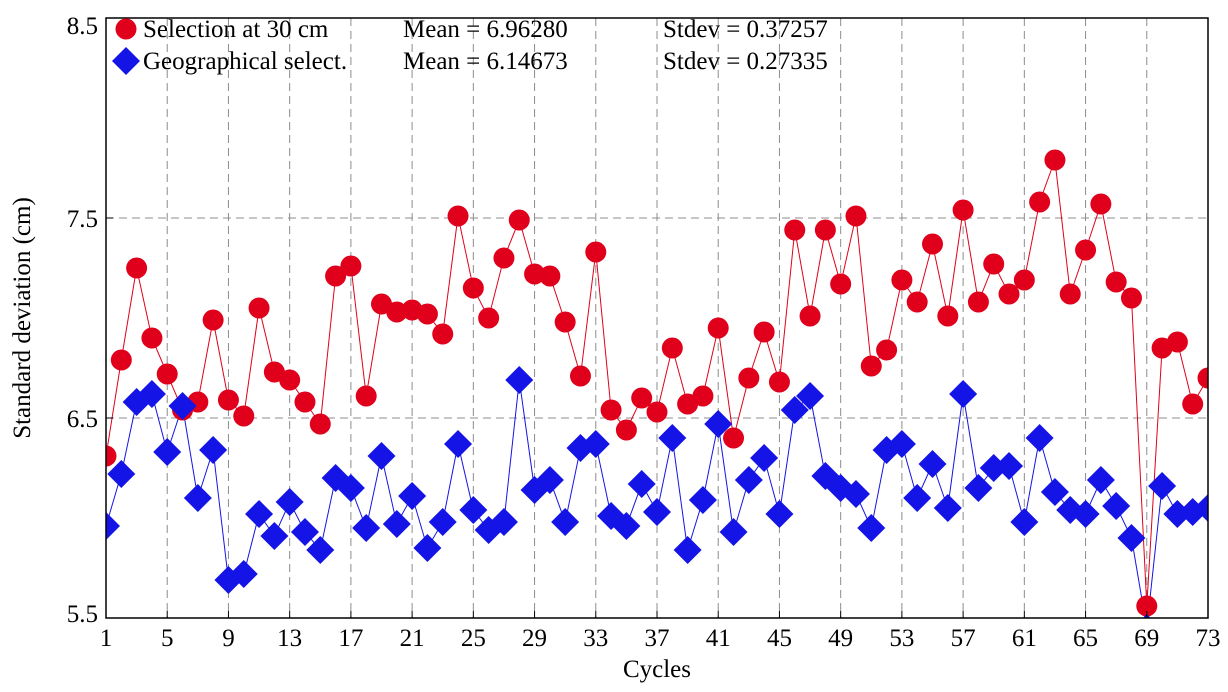 Image resolution: width=1228 pixels, height=692 pixels. Describe the element at coordinates (167, 638) in the screenshot. I see `x-tick-label: 5` at that location.